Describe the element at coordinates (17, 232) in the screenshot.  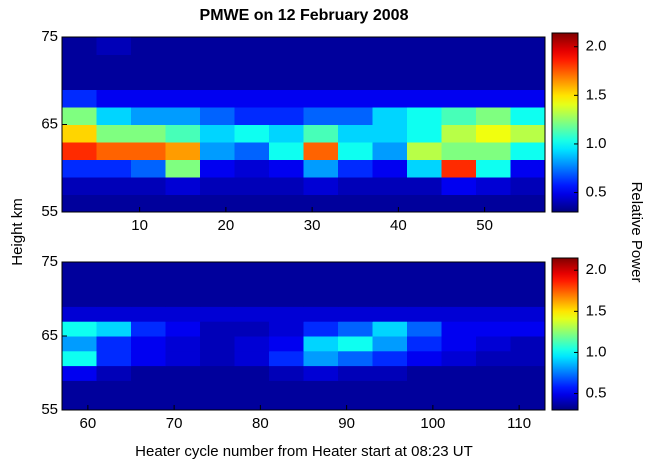
I see `y-axis-label: Height km` at that location.